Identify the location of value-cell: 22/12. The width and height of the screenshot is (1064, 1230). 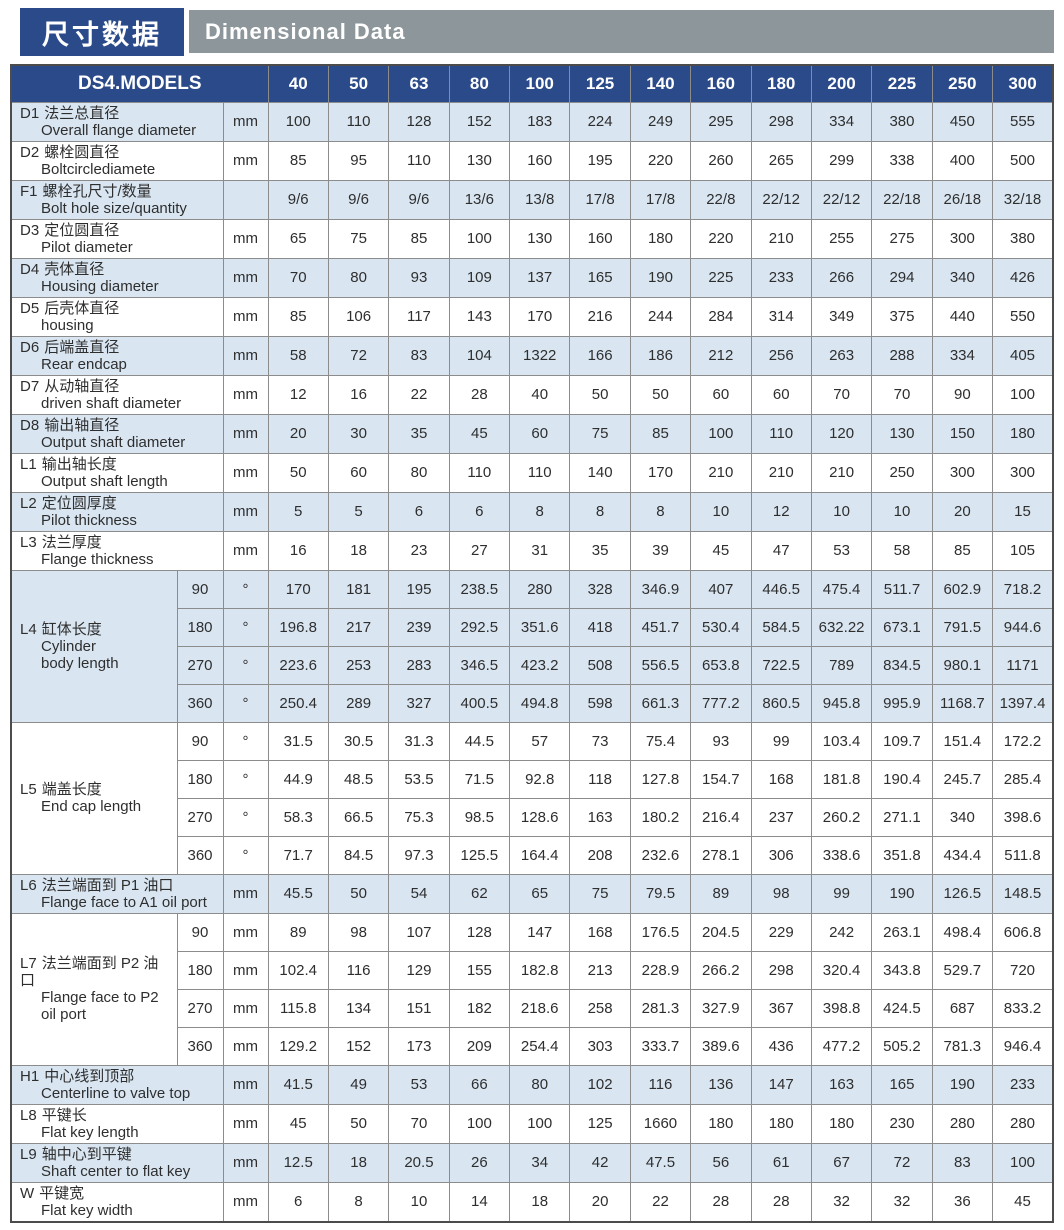
(781, 199).